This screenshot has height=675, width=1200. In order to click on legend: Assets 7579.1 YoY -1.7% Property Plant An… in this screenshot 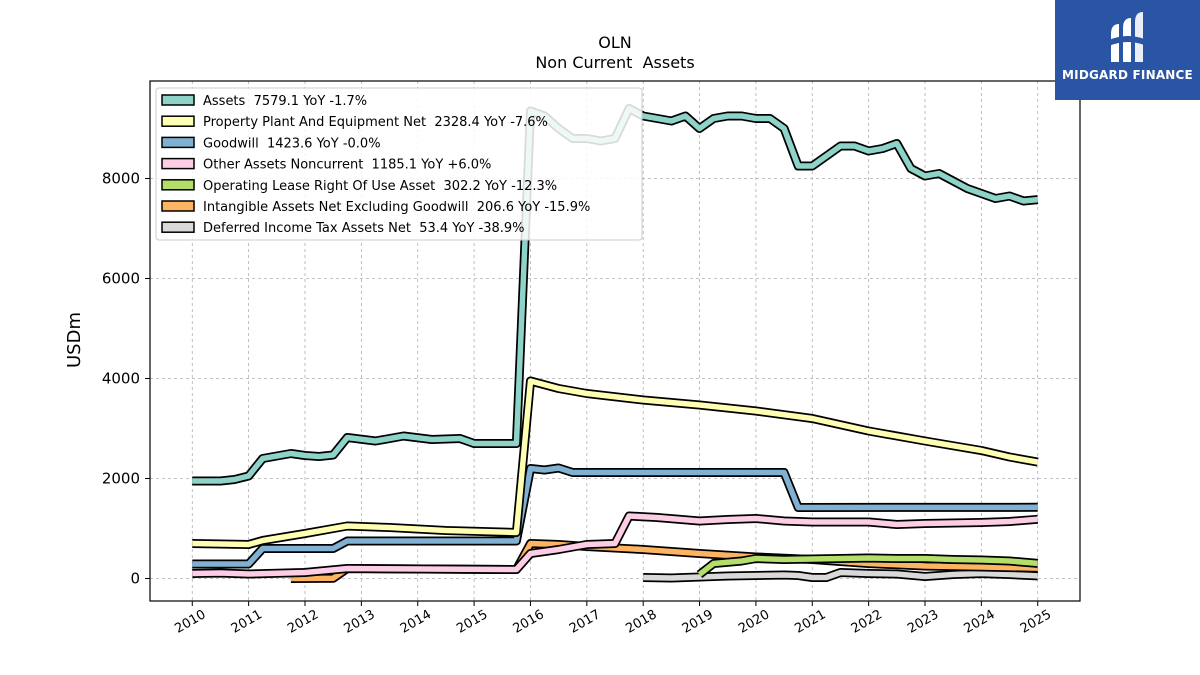, I will do `click(399, 164)`.